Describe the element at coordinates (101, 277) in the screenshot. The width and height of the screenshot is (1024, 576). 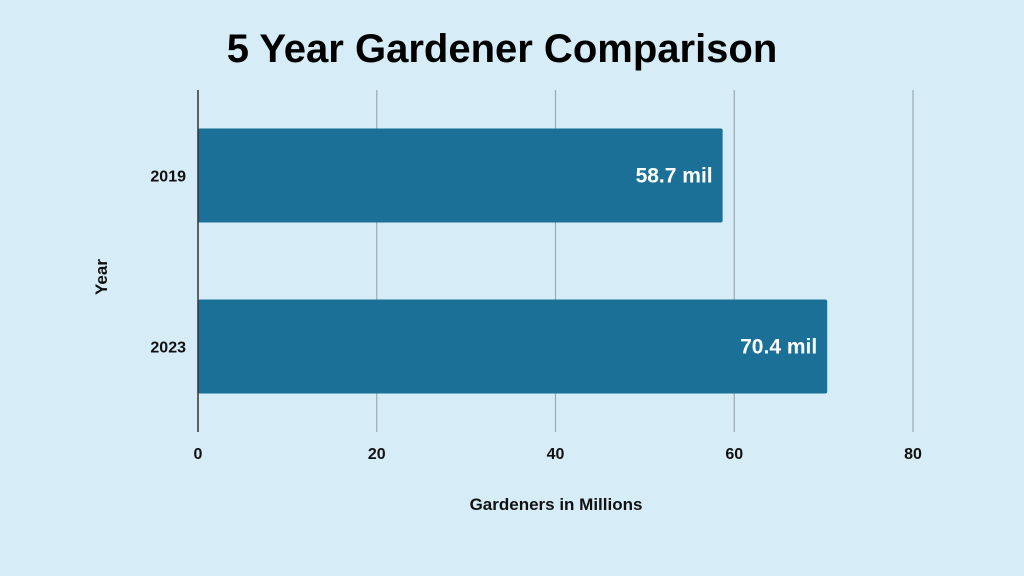
I see `y-axis-title: Year` at that location.